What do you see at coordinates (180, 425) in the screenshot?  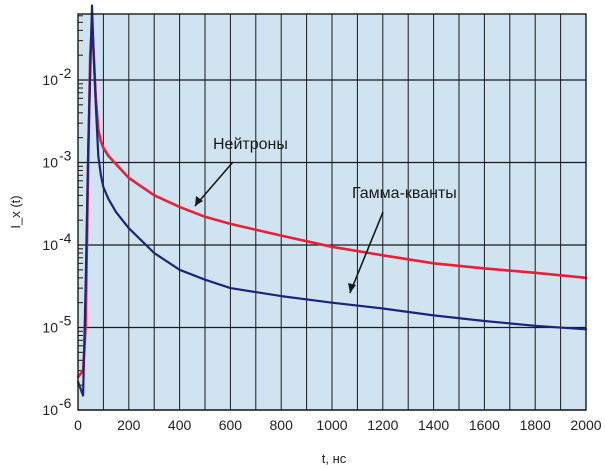 I see `x-tick-label: 400` at bounding box center [180, 425].